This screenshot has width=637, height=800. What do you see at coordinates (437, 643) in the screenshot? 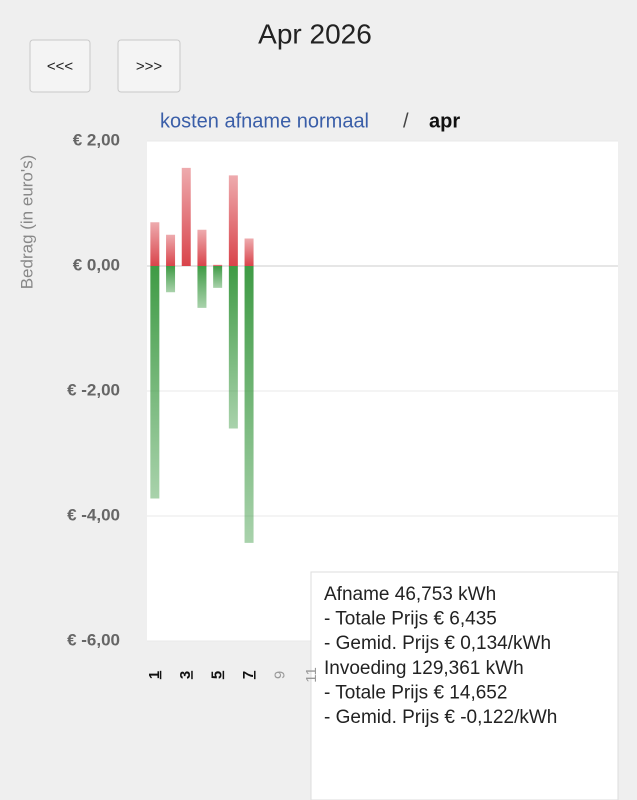
I see `tooltip-line: - Gemid. Prijs € 0,134/kWh` at bounding box center [437, 643].